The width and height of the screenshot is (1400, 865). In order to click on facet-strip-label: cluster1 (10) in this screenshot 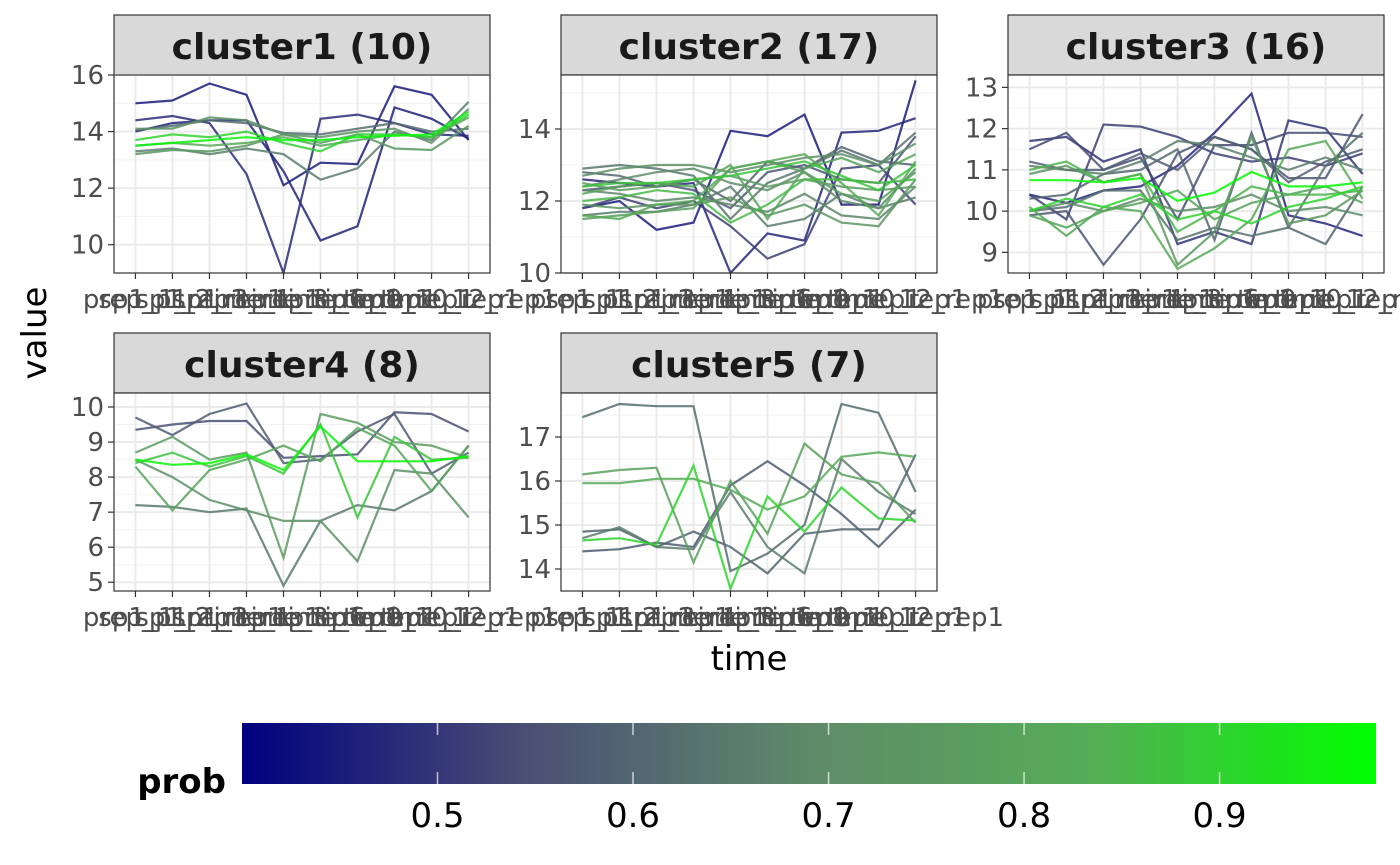, I will do `click(302, 47)`.